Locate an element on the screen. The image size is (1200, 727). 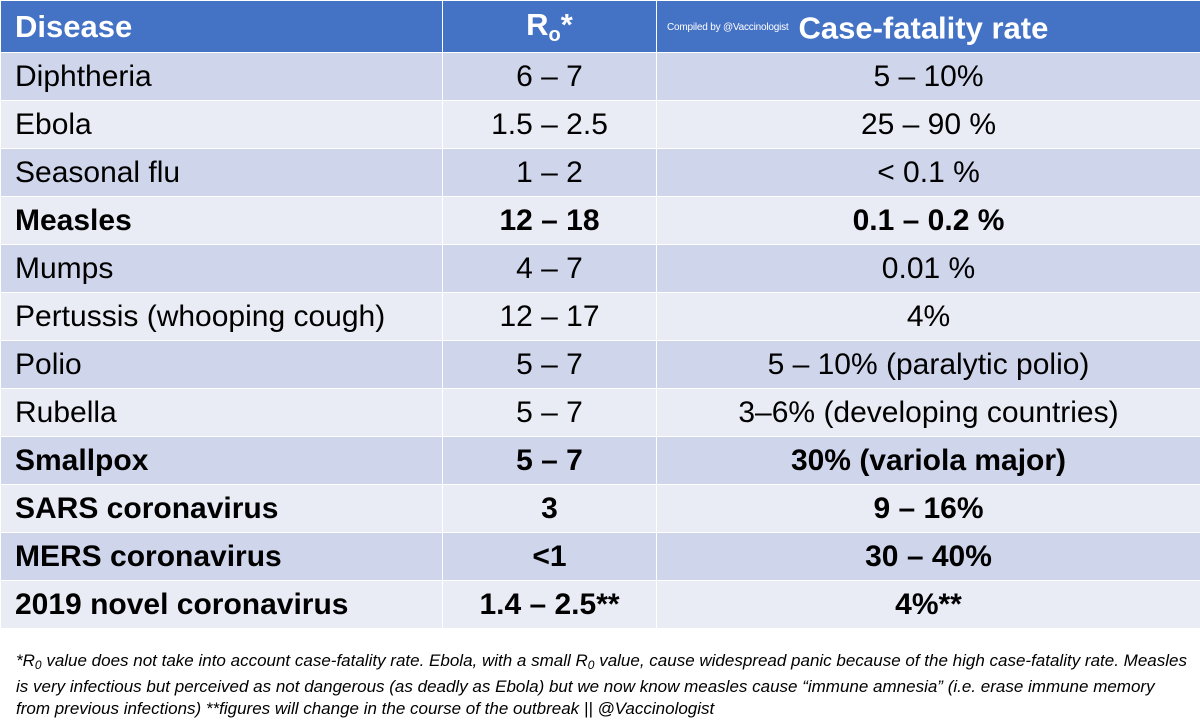
cell-disease: Mumps is located at coordinates (221, 268).